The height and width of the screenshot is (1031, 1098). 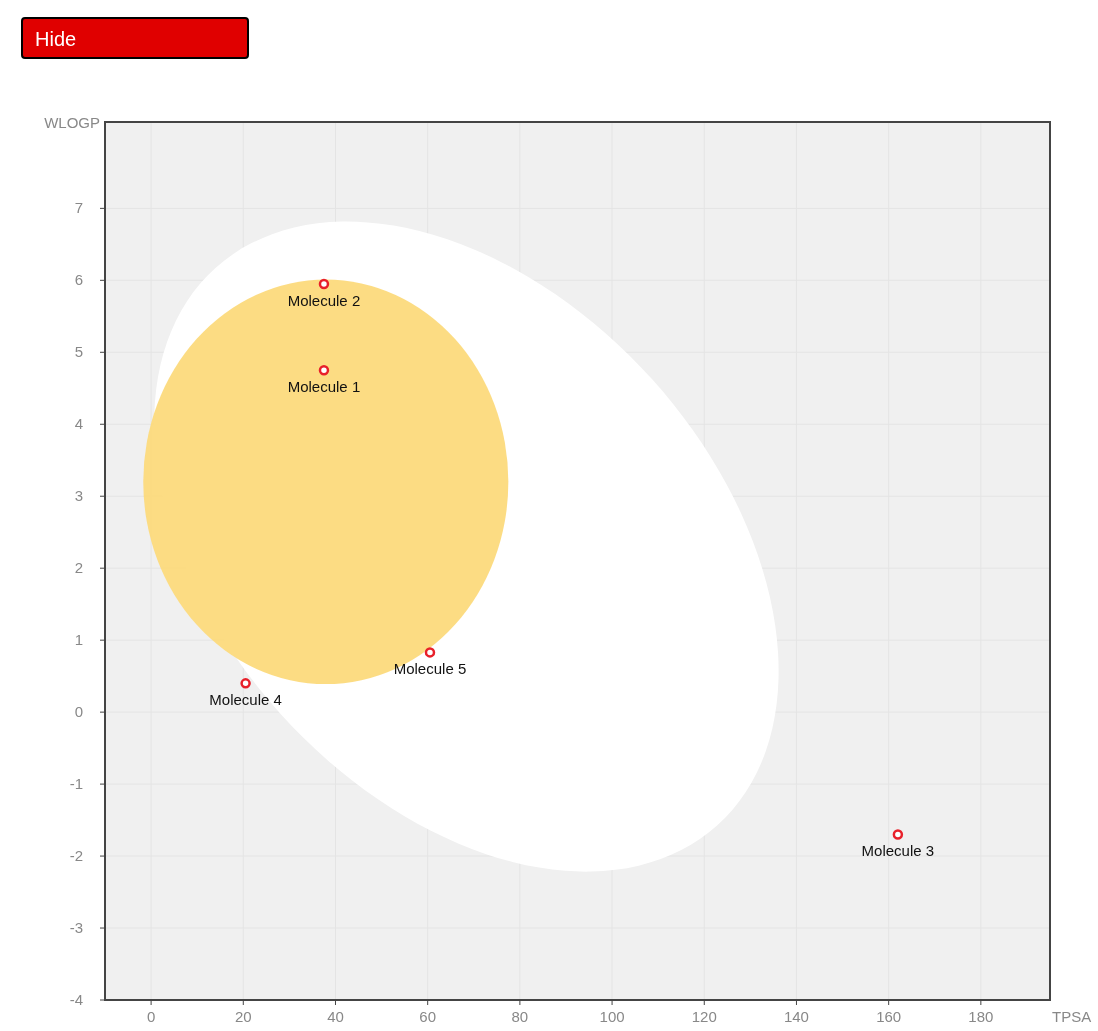 What do you see at coordinates (78, 640) in the screenshot?
I see `y-tick-label: 1` at bounding box center [78, 640].